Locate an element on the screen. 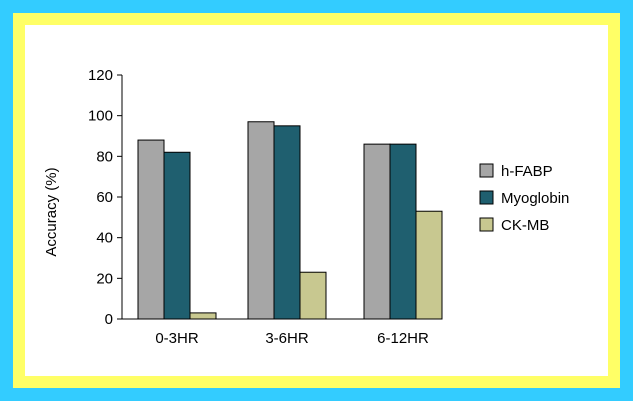 This screenshot has height=401, width=633. x-tick-label: 0-3HR is located at coordinates (177, 338).